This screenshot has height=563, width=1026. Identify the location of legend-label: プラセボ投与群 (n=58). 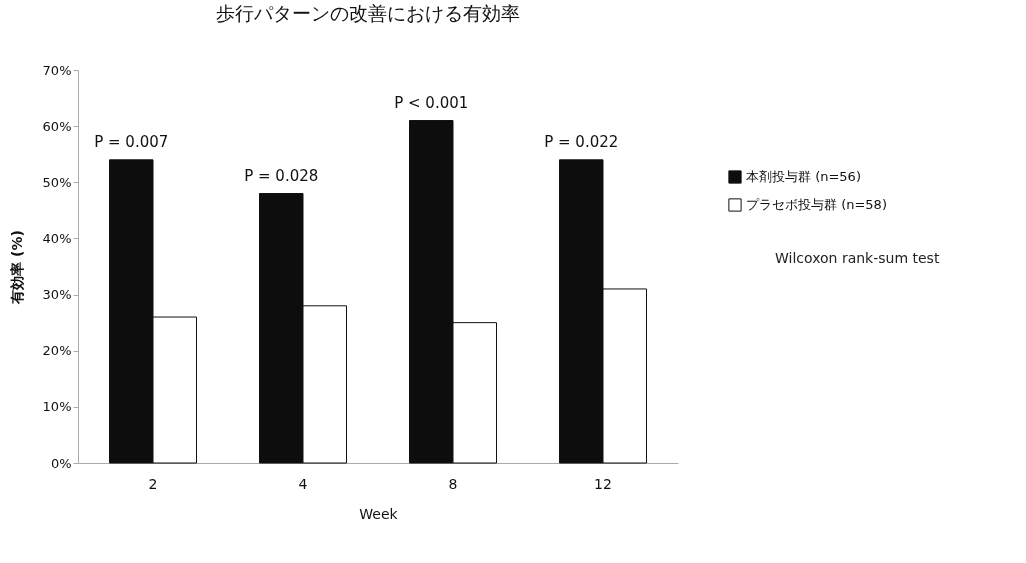
(816, 204).